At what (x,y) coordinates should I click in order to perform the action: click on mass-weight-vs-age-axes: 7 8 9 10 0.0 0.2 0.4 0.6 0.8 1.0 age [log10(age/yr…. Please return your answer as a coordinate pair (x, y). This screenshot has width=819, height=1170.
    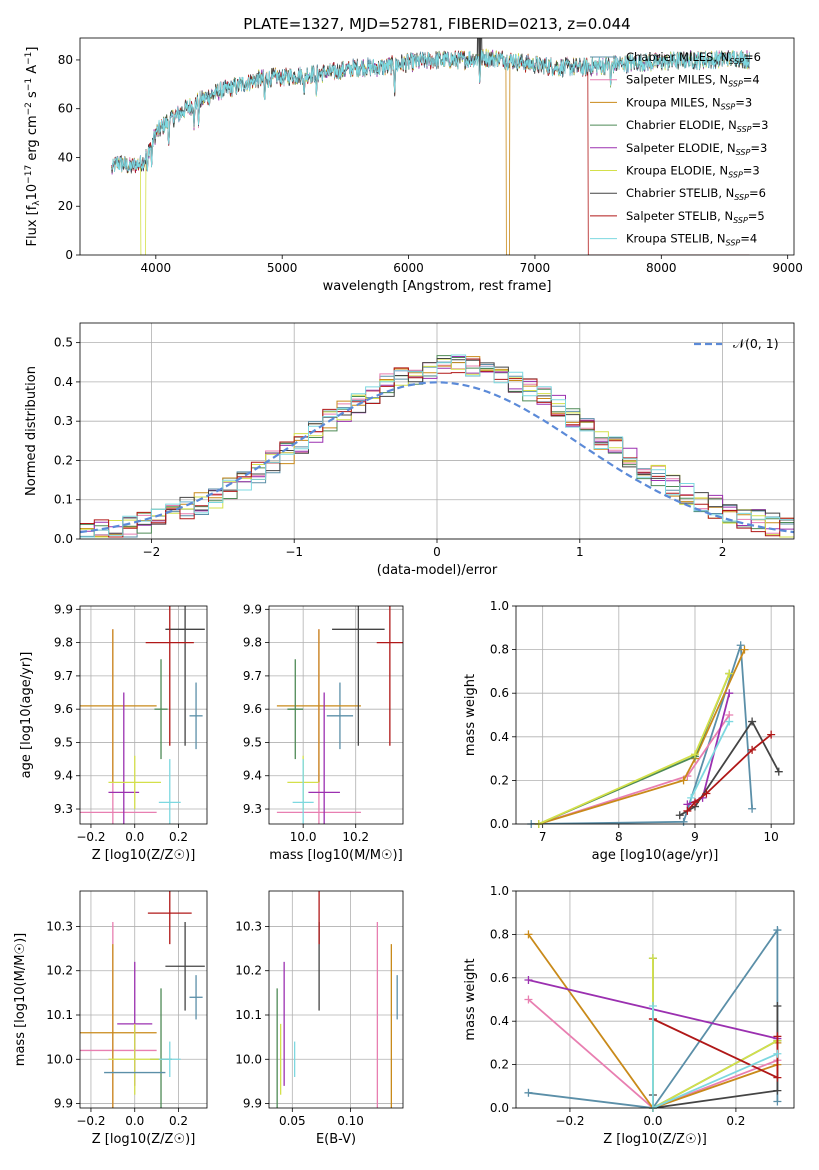
    Looking at the image, I should click on (628, 731).